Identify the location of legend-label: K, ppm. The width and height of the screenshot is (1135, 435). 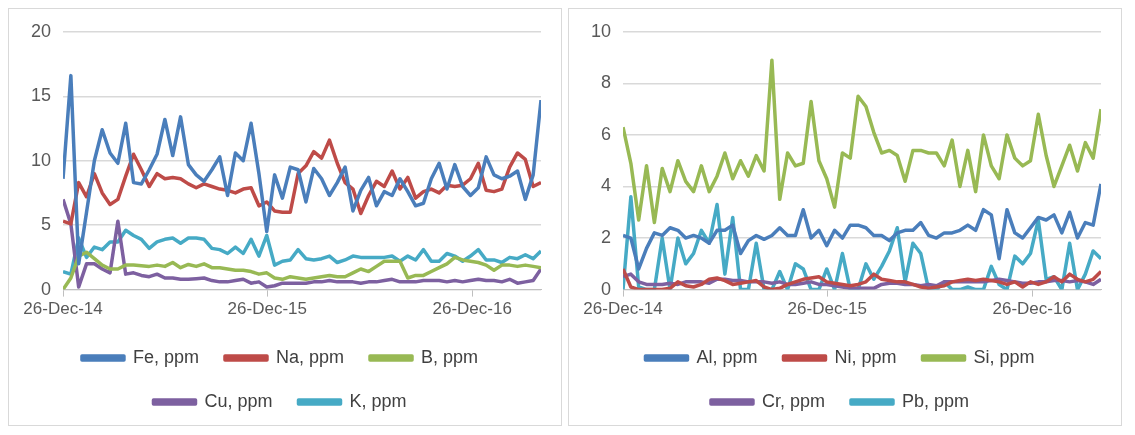
(378, 400).